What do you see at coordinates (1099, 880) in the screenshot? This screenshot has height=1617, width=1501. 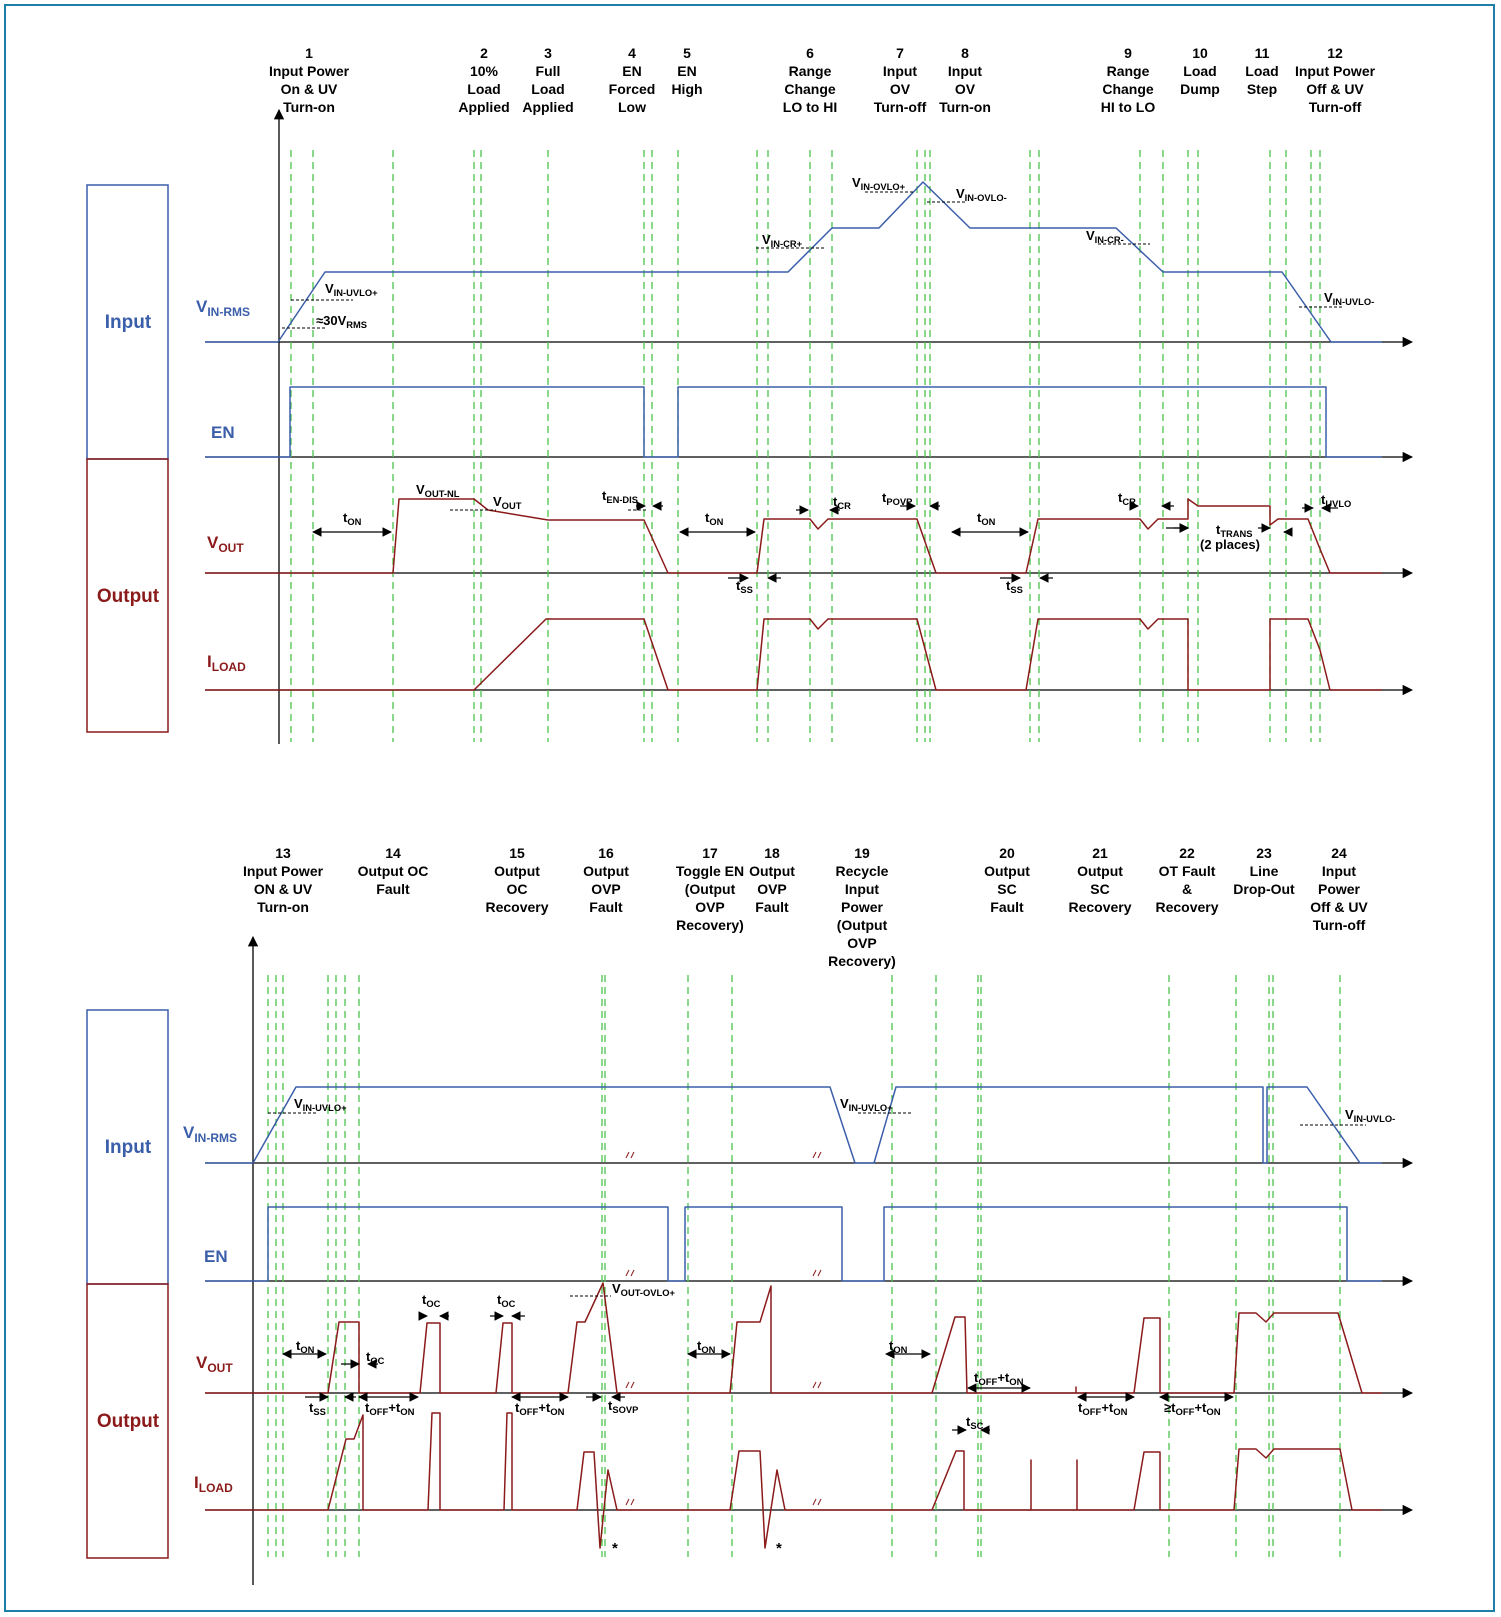 I see `event-header: 21 Output SC Recovery` at bounding box center [1099, 880].